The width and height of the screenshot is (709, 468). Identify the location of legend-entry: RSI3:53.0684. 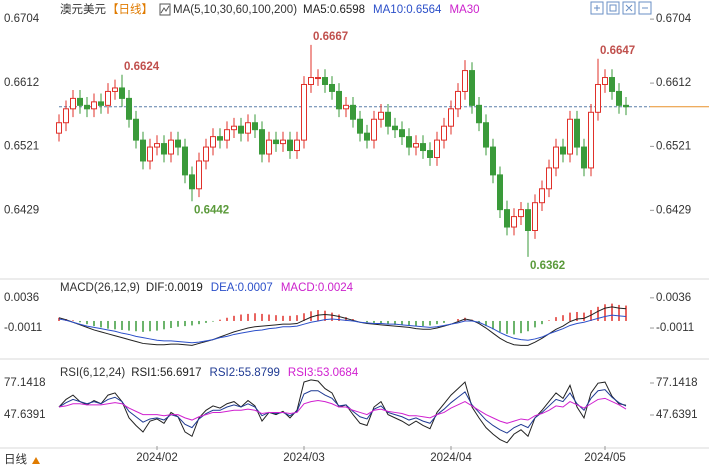
(323, 373).